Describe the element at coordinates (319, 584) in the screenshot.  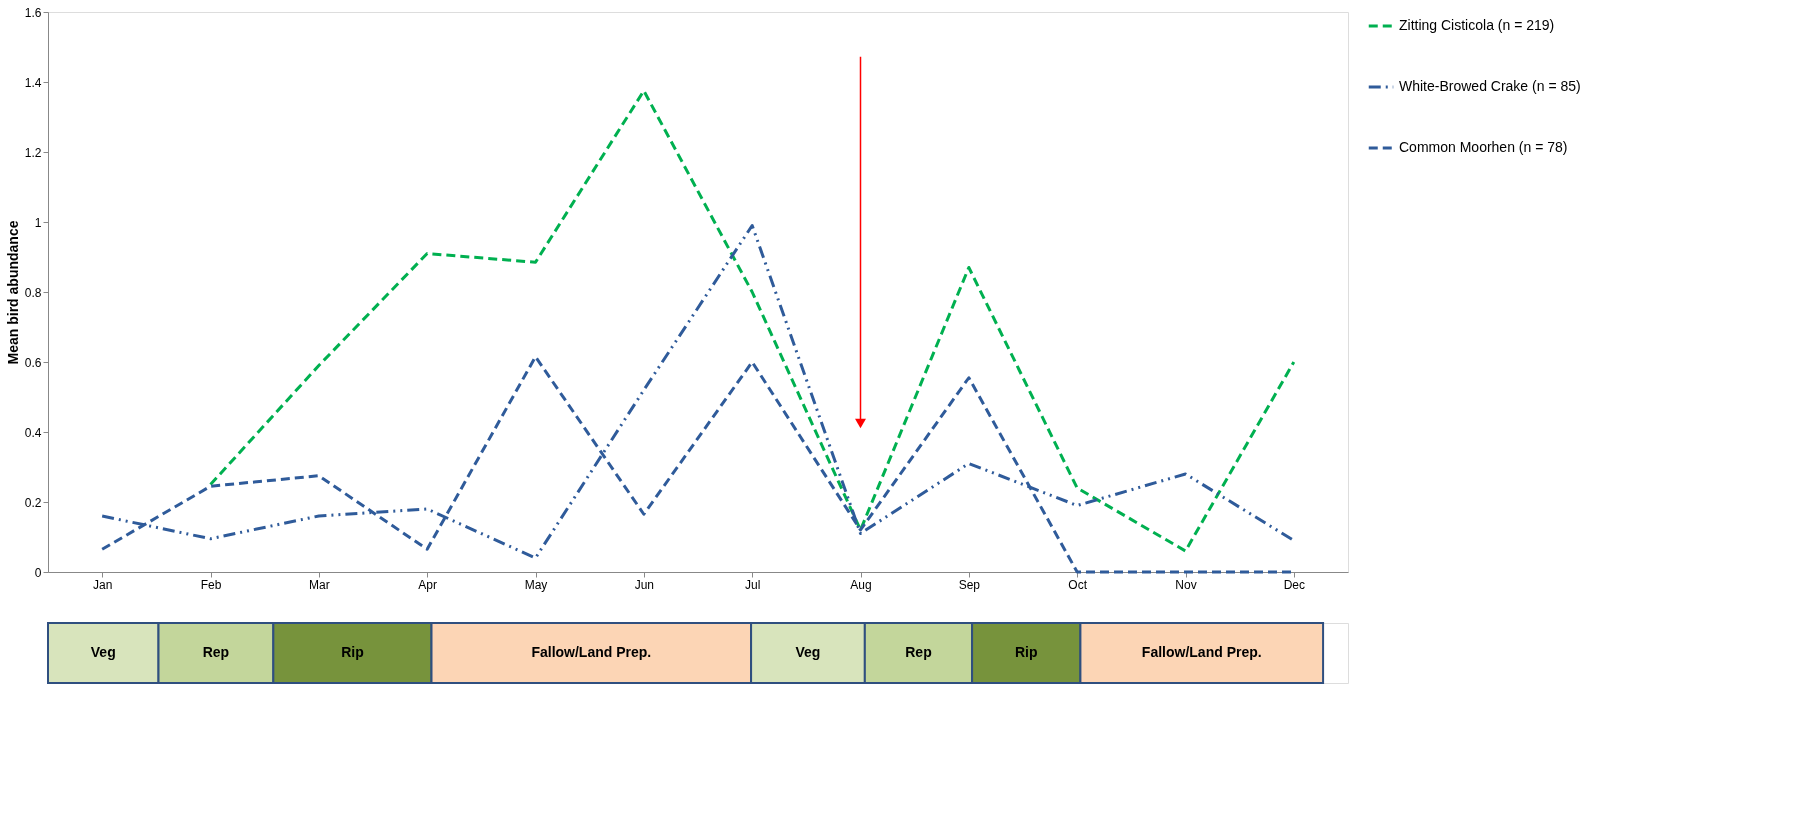
I see `x-tick-label: Mar` at that location.